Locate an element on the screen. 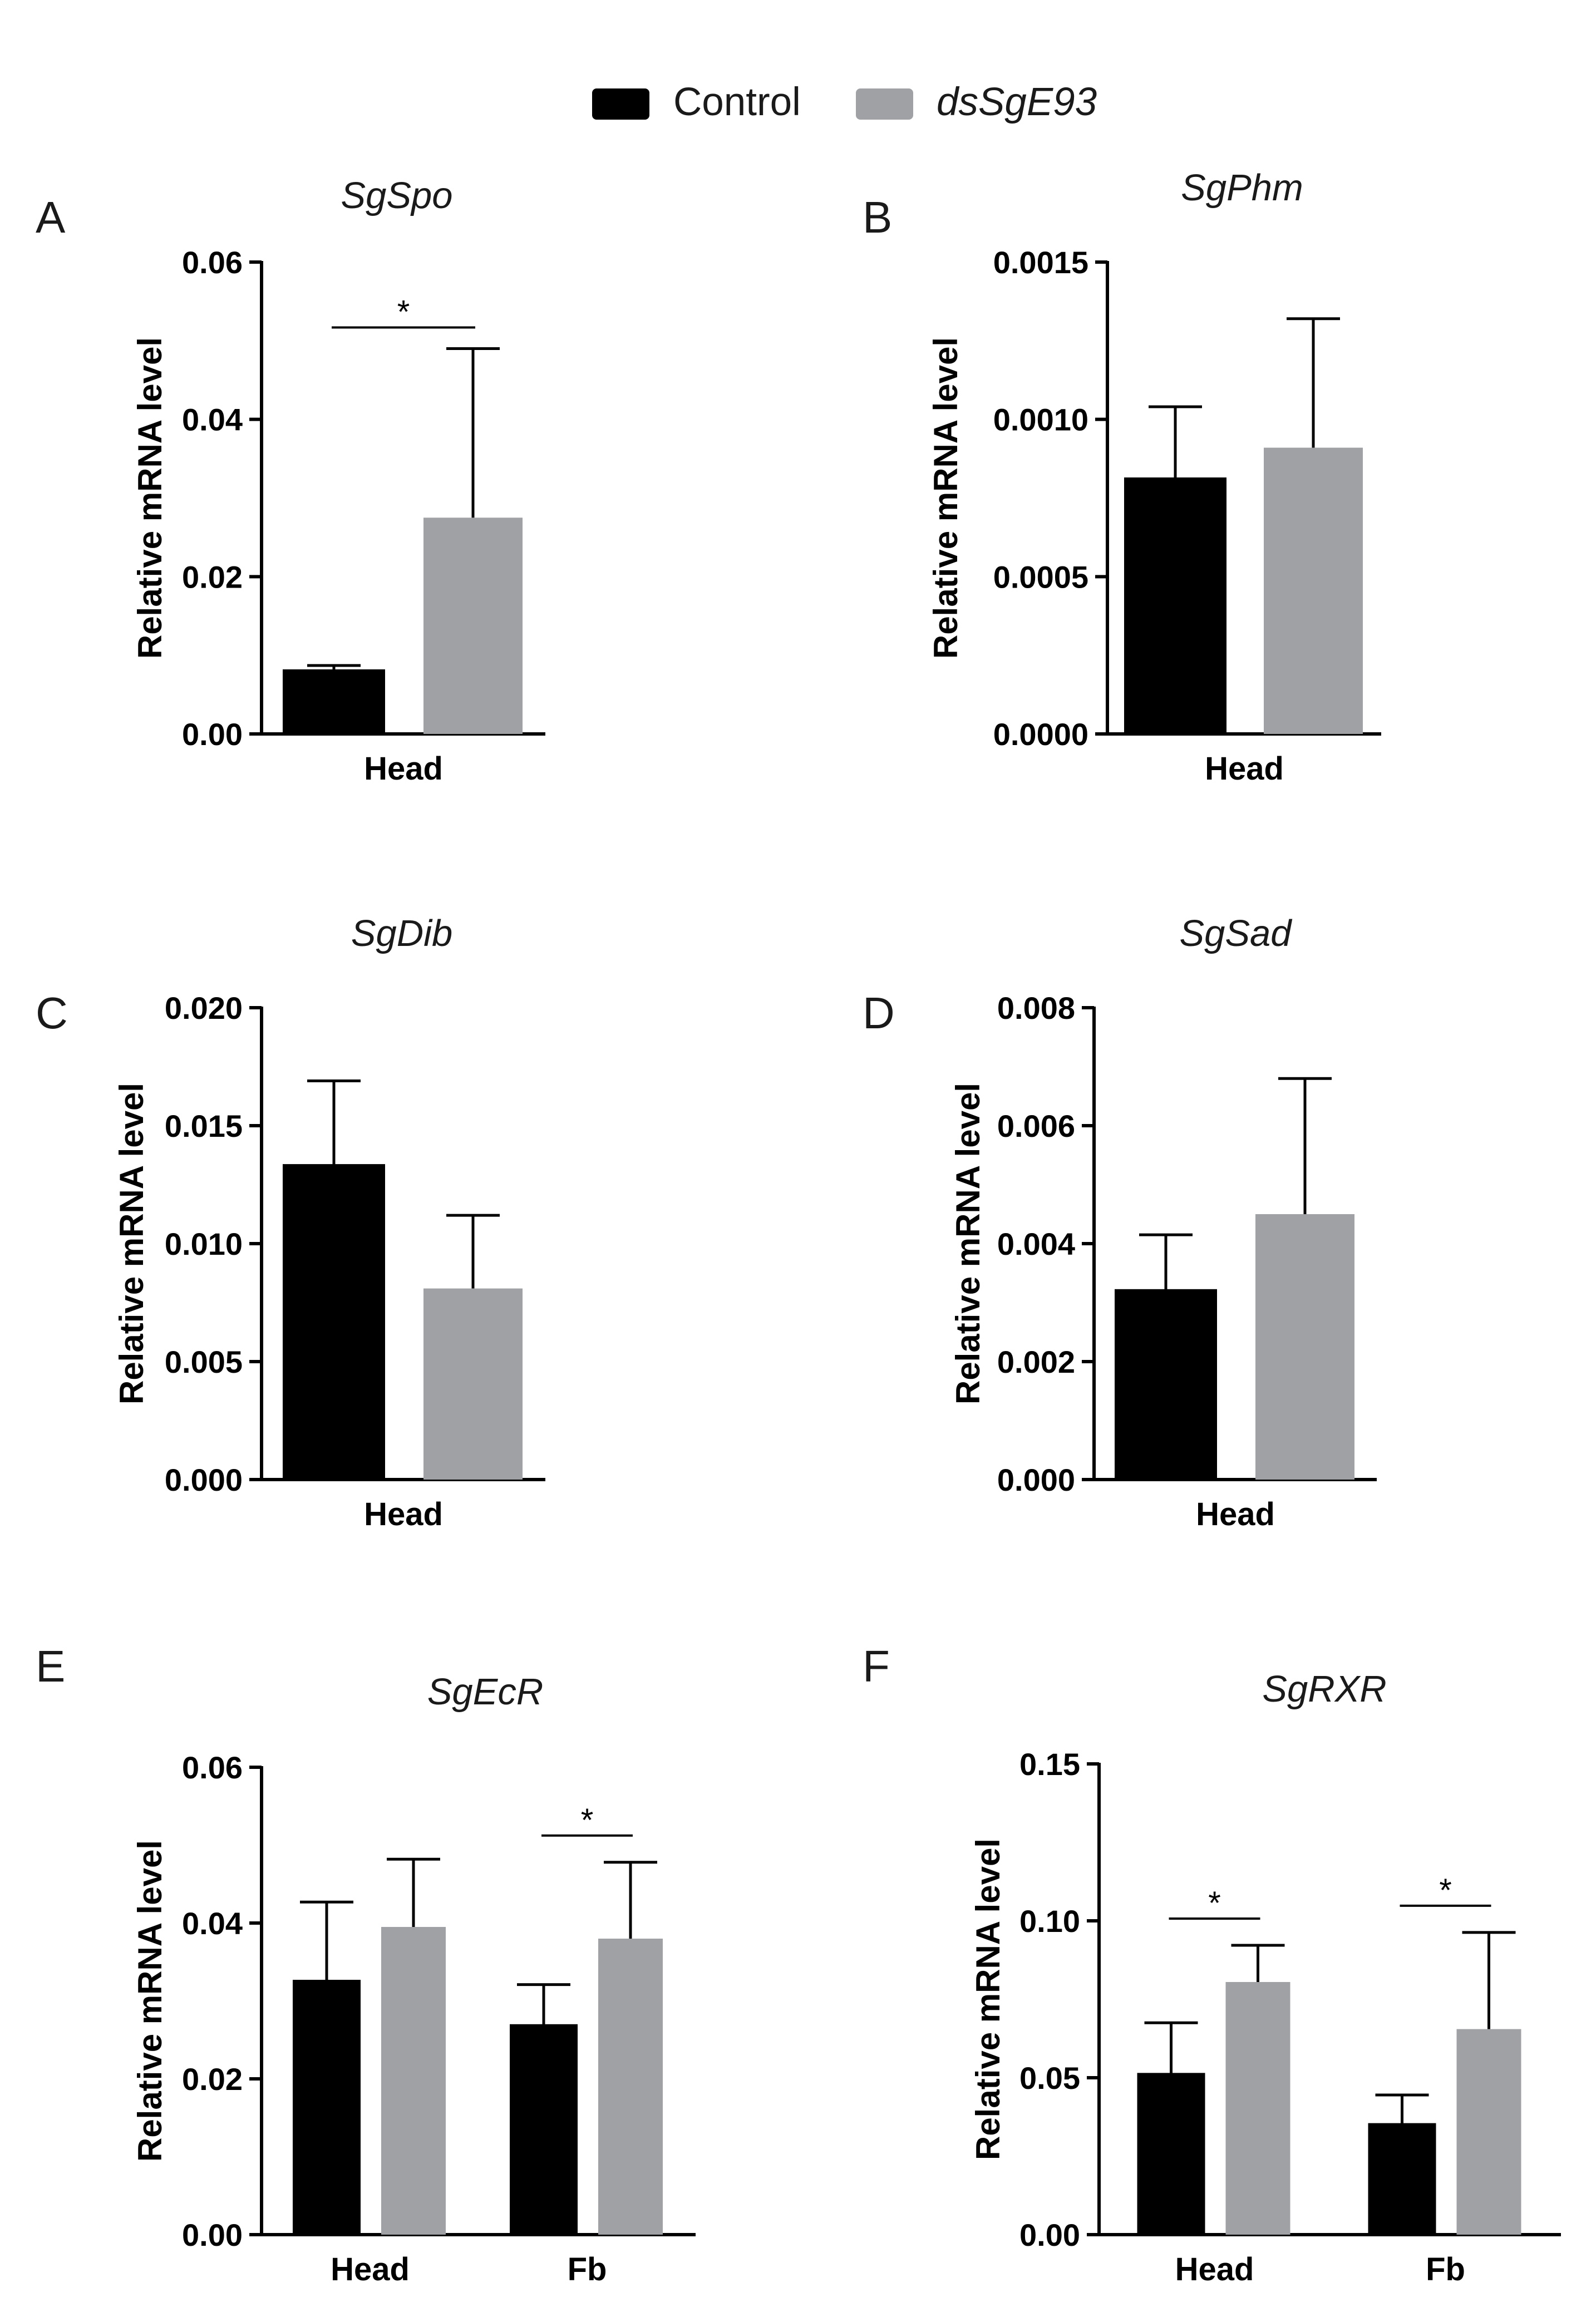  y-axis-label-a: Relative mRNA level is located at coordinates (150, 498).